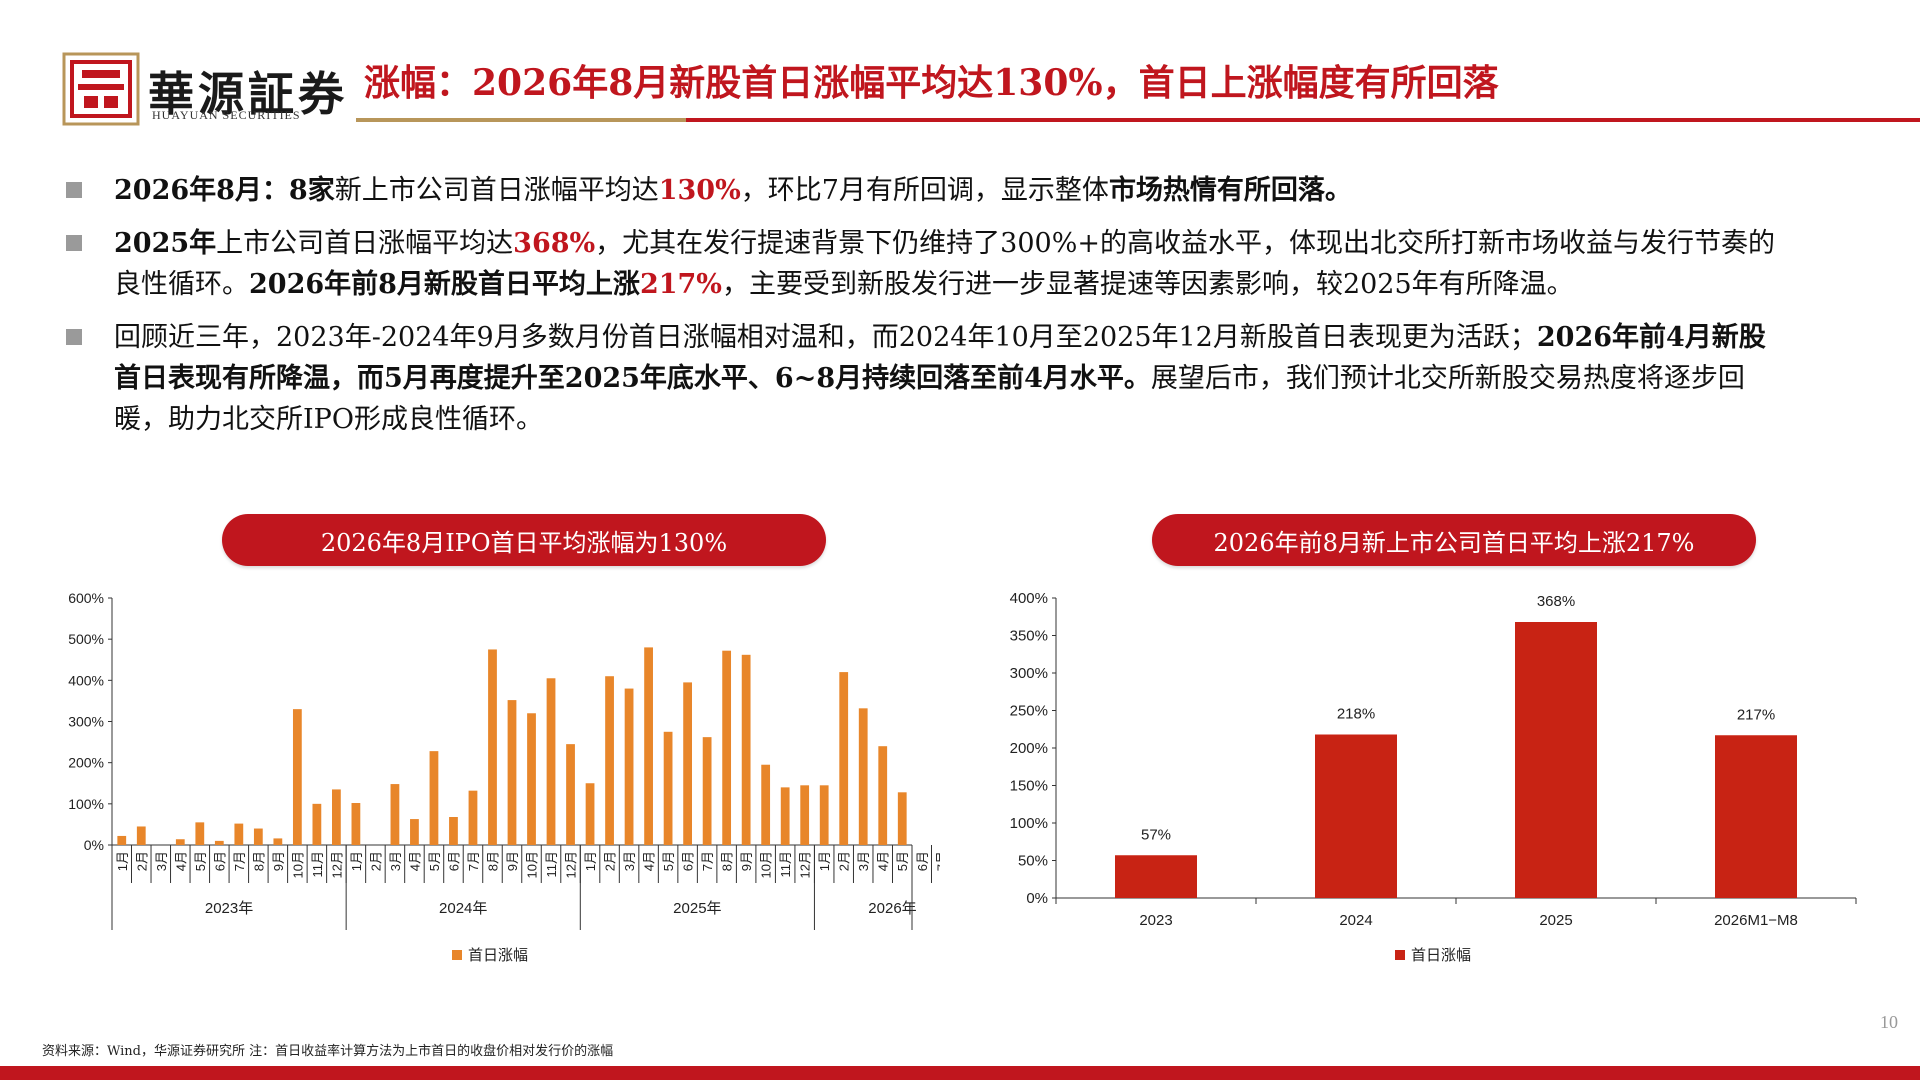  What do you see at coordinates (1756, 714) in the screenshot?
I see `data-label: 217%` at bounding box center [1756, 714].